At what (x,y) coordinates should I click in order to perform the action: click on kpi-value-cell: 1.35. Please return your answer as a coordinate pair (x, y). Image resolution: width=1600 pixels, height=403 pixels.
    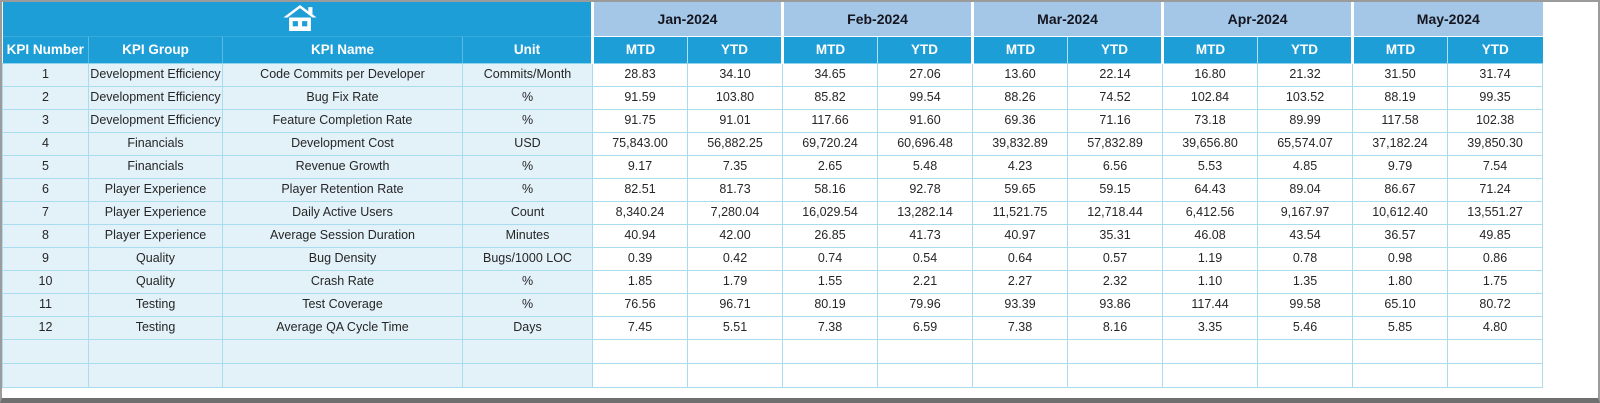
    Looking at the image, I should click on (1305, 281).